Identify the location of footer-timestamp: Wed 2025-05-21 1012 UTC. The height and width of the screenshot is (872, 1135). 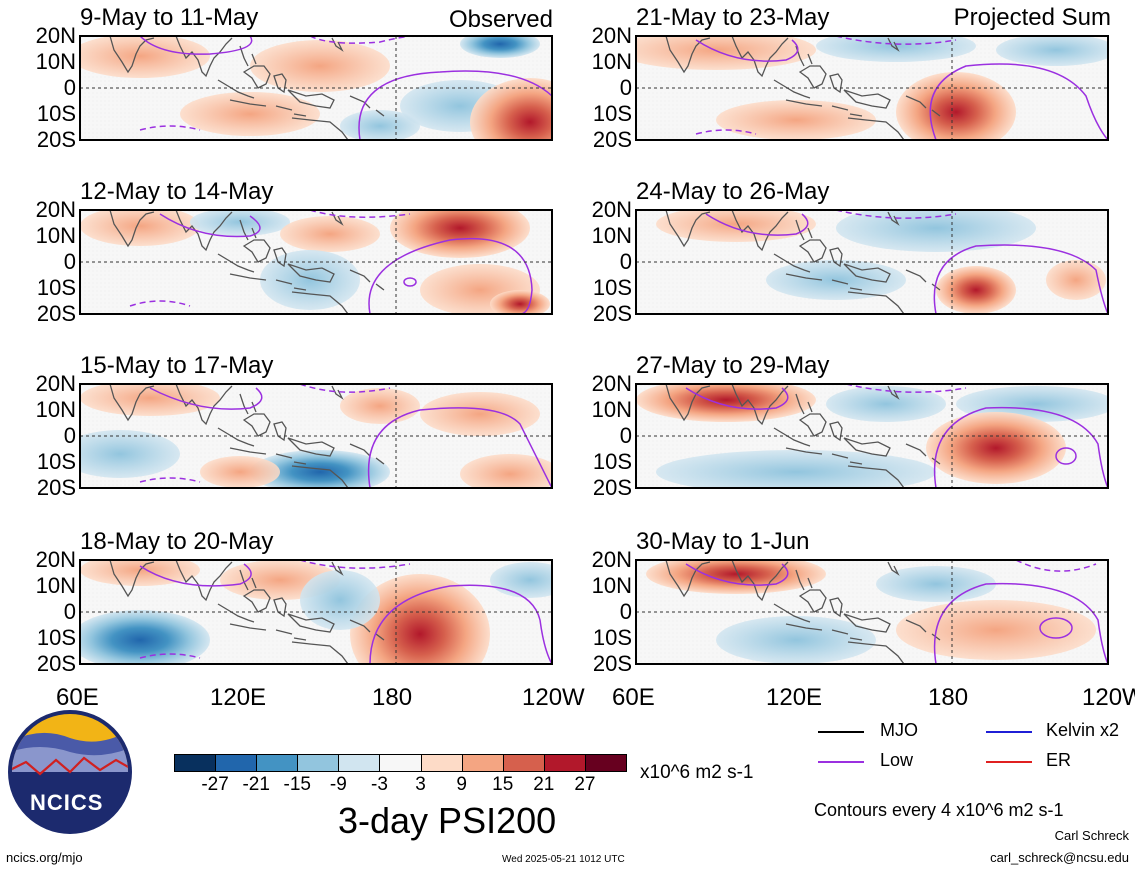
(563, 859).